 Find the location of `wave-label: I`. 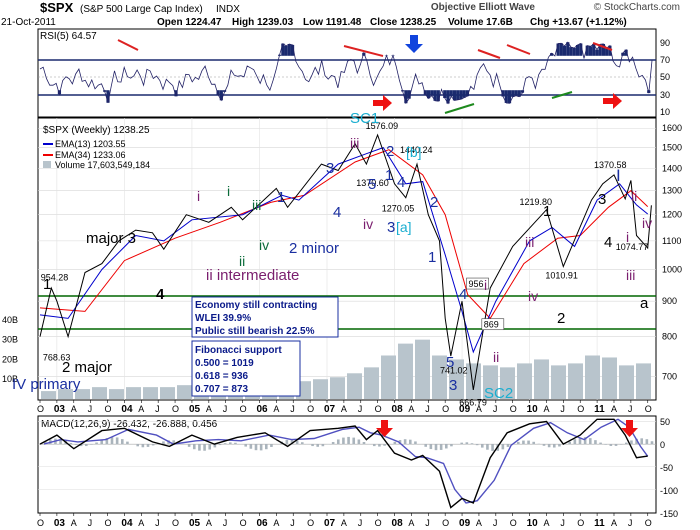

wave-label: I is located at coordinates (618, 175).